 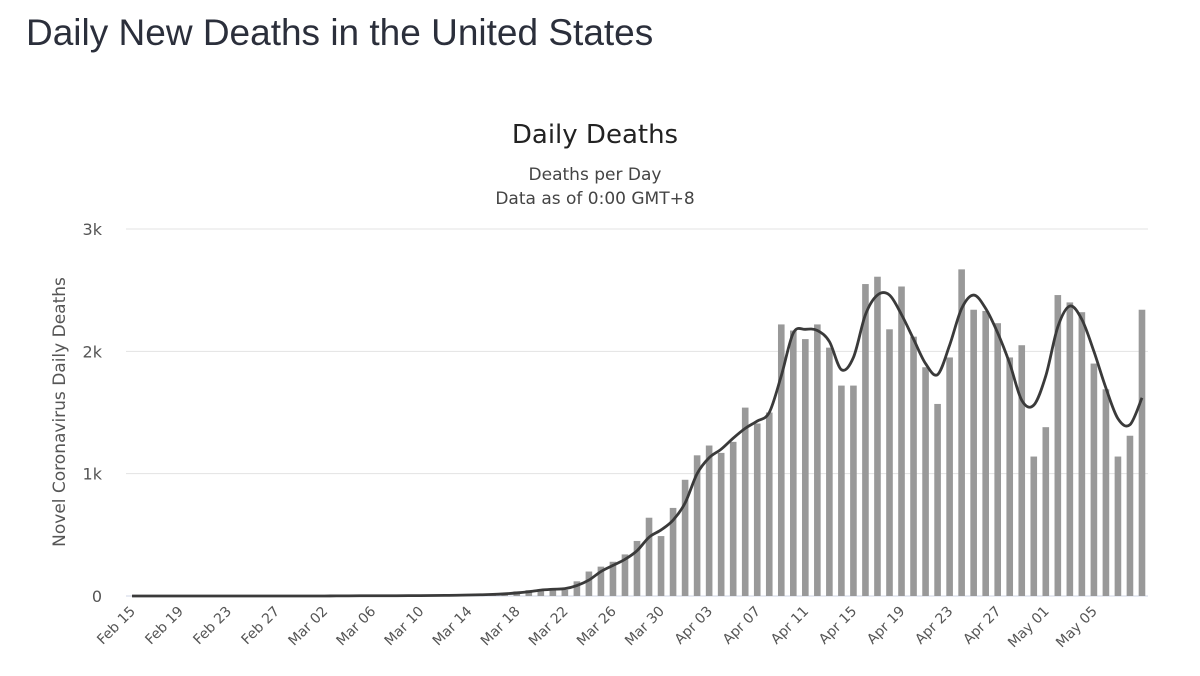 I want to click on y-axis-label: Novel Coronavirus Daily Deaths, so click(x=60, y=412).